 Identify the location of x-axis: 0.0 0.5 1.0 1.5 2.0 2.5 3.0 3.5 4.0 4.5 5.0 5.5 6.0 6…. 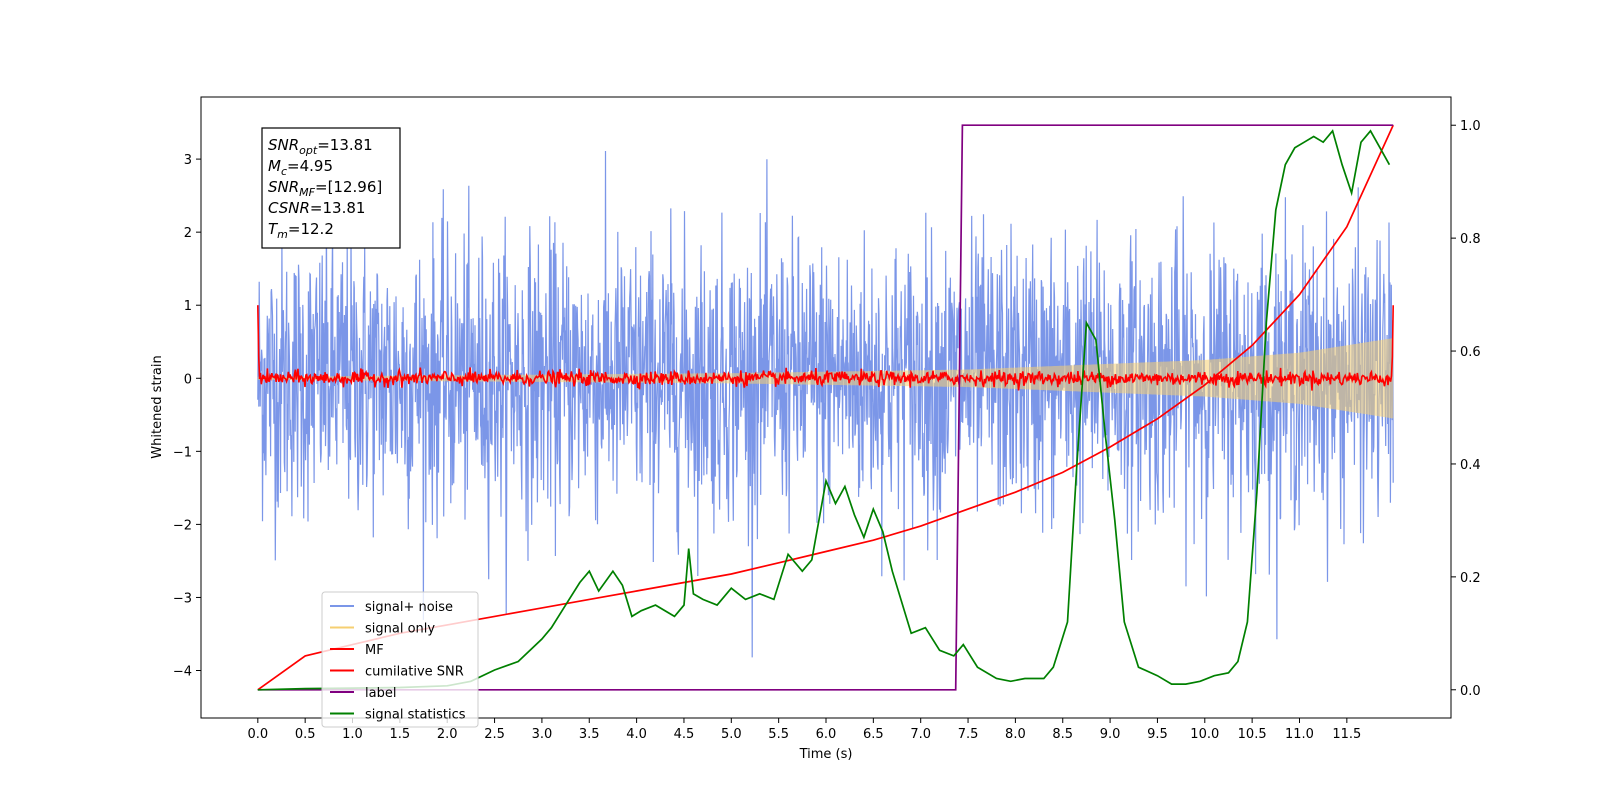
(804, 730).